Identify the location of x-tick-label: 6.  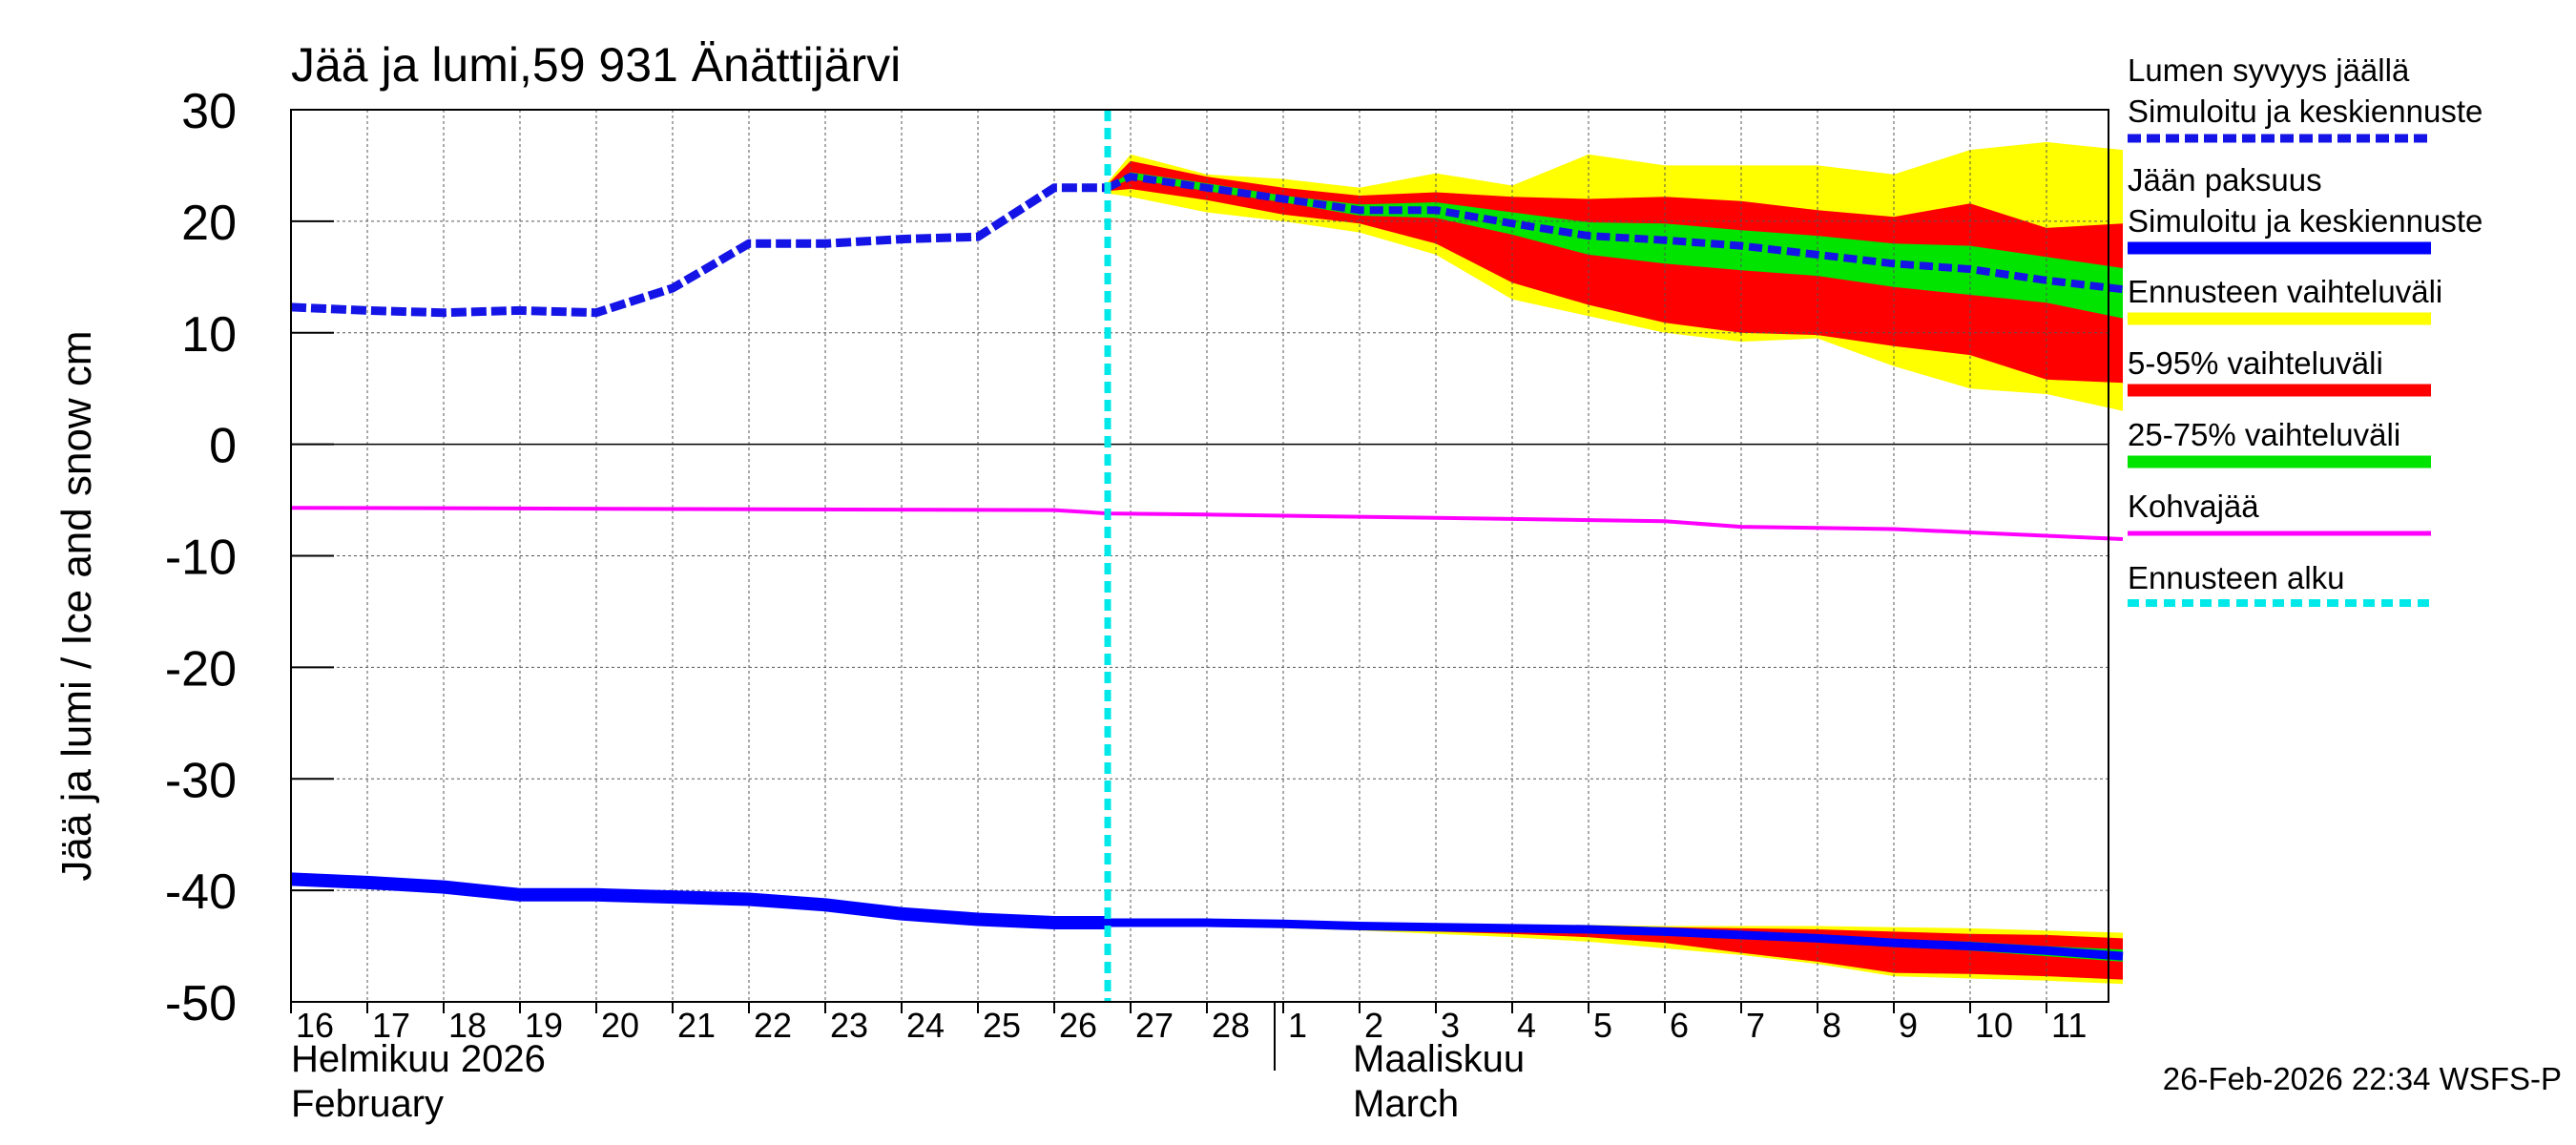
(1679, 1025).